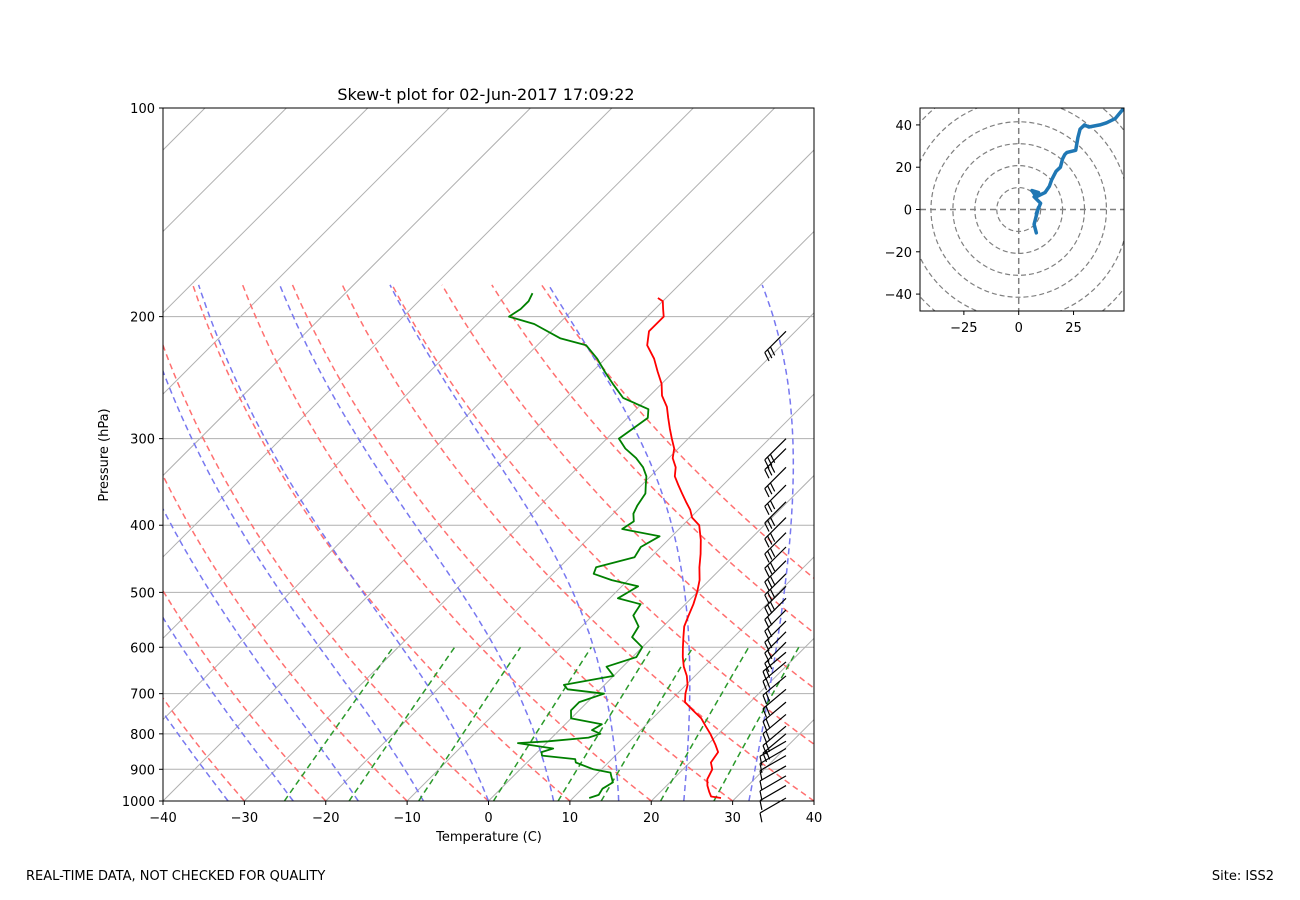  Describe the element at coordinates (903, 168) in the screenshot. I see `hodo-y-tick-label: 20` at that location.